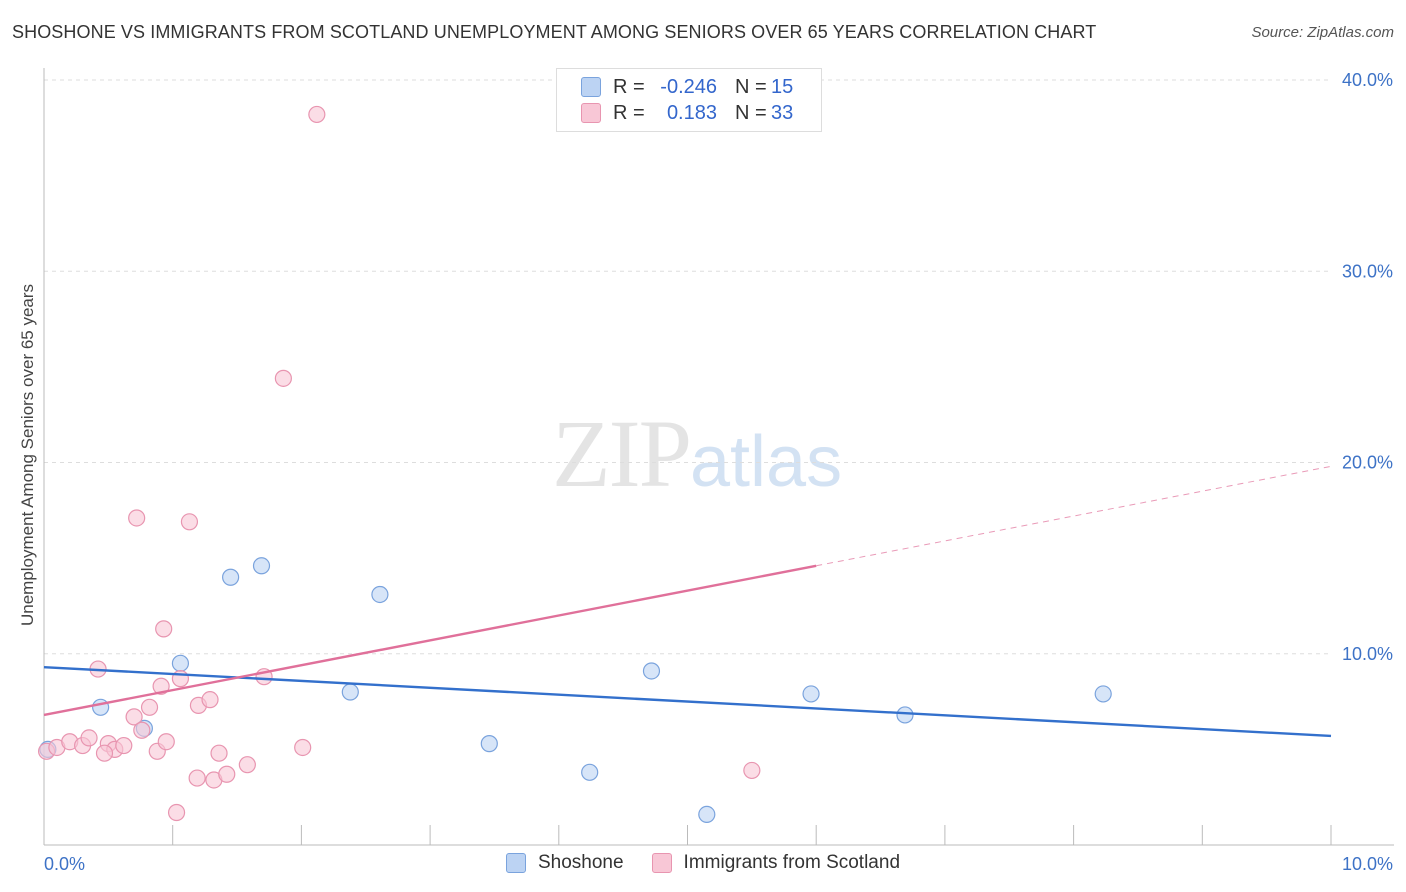 The image size is (1406, 892). Describe the element at coordinates (782, 112) in the screenshot. I see `legend-n-value: 33` at that location.